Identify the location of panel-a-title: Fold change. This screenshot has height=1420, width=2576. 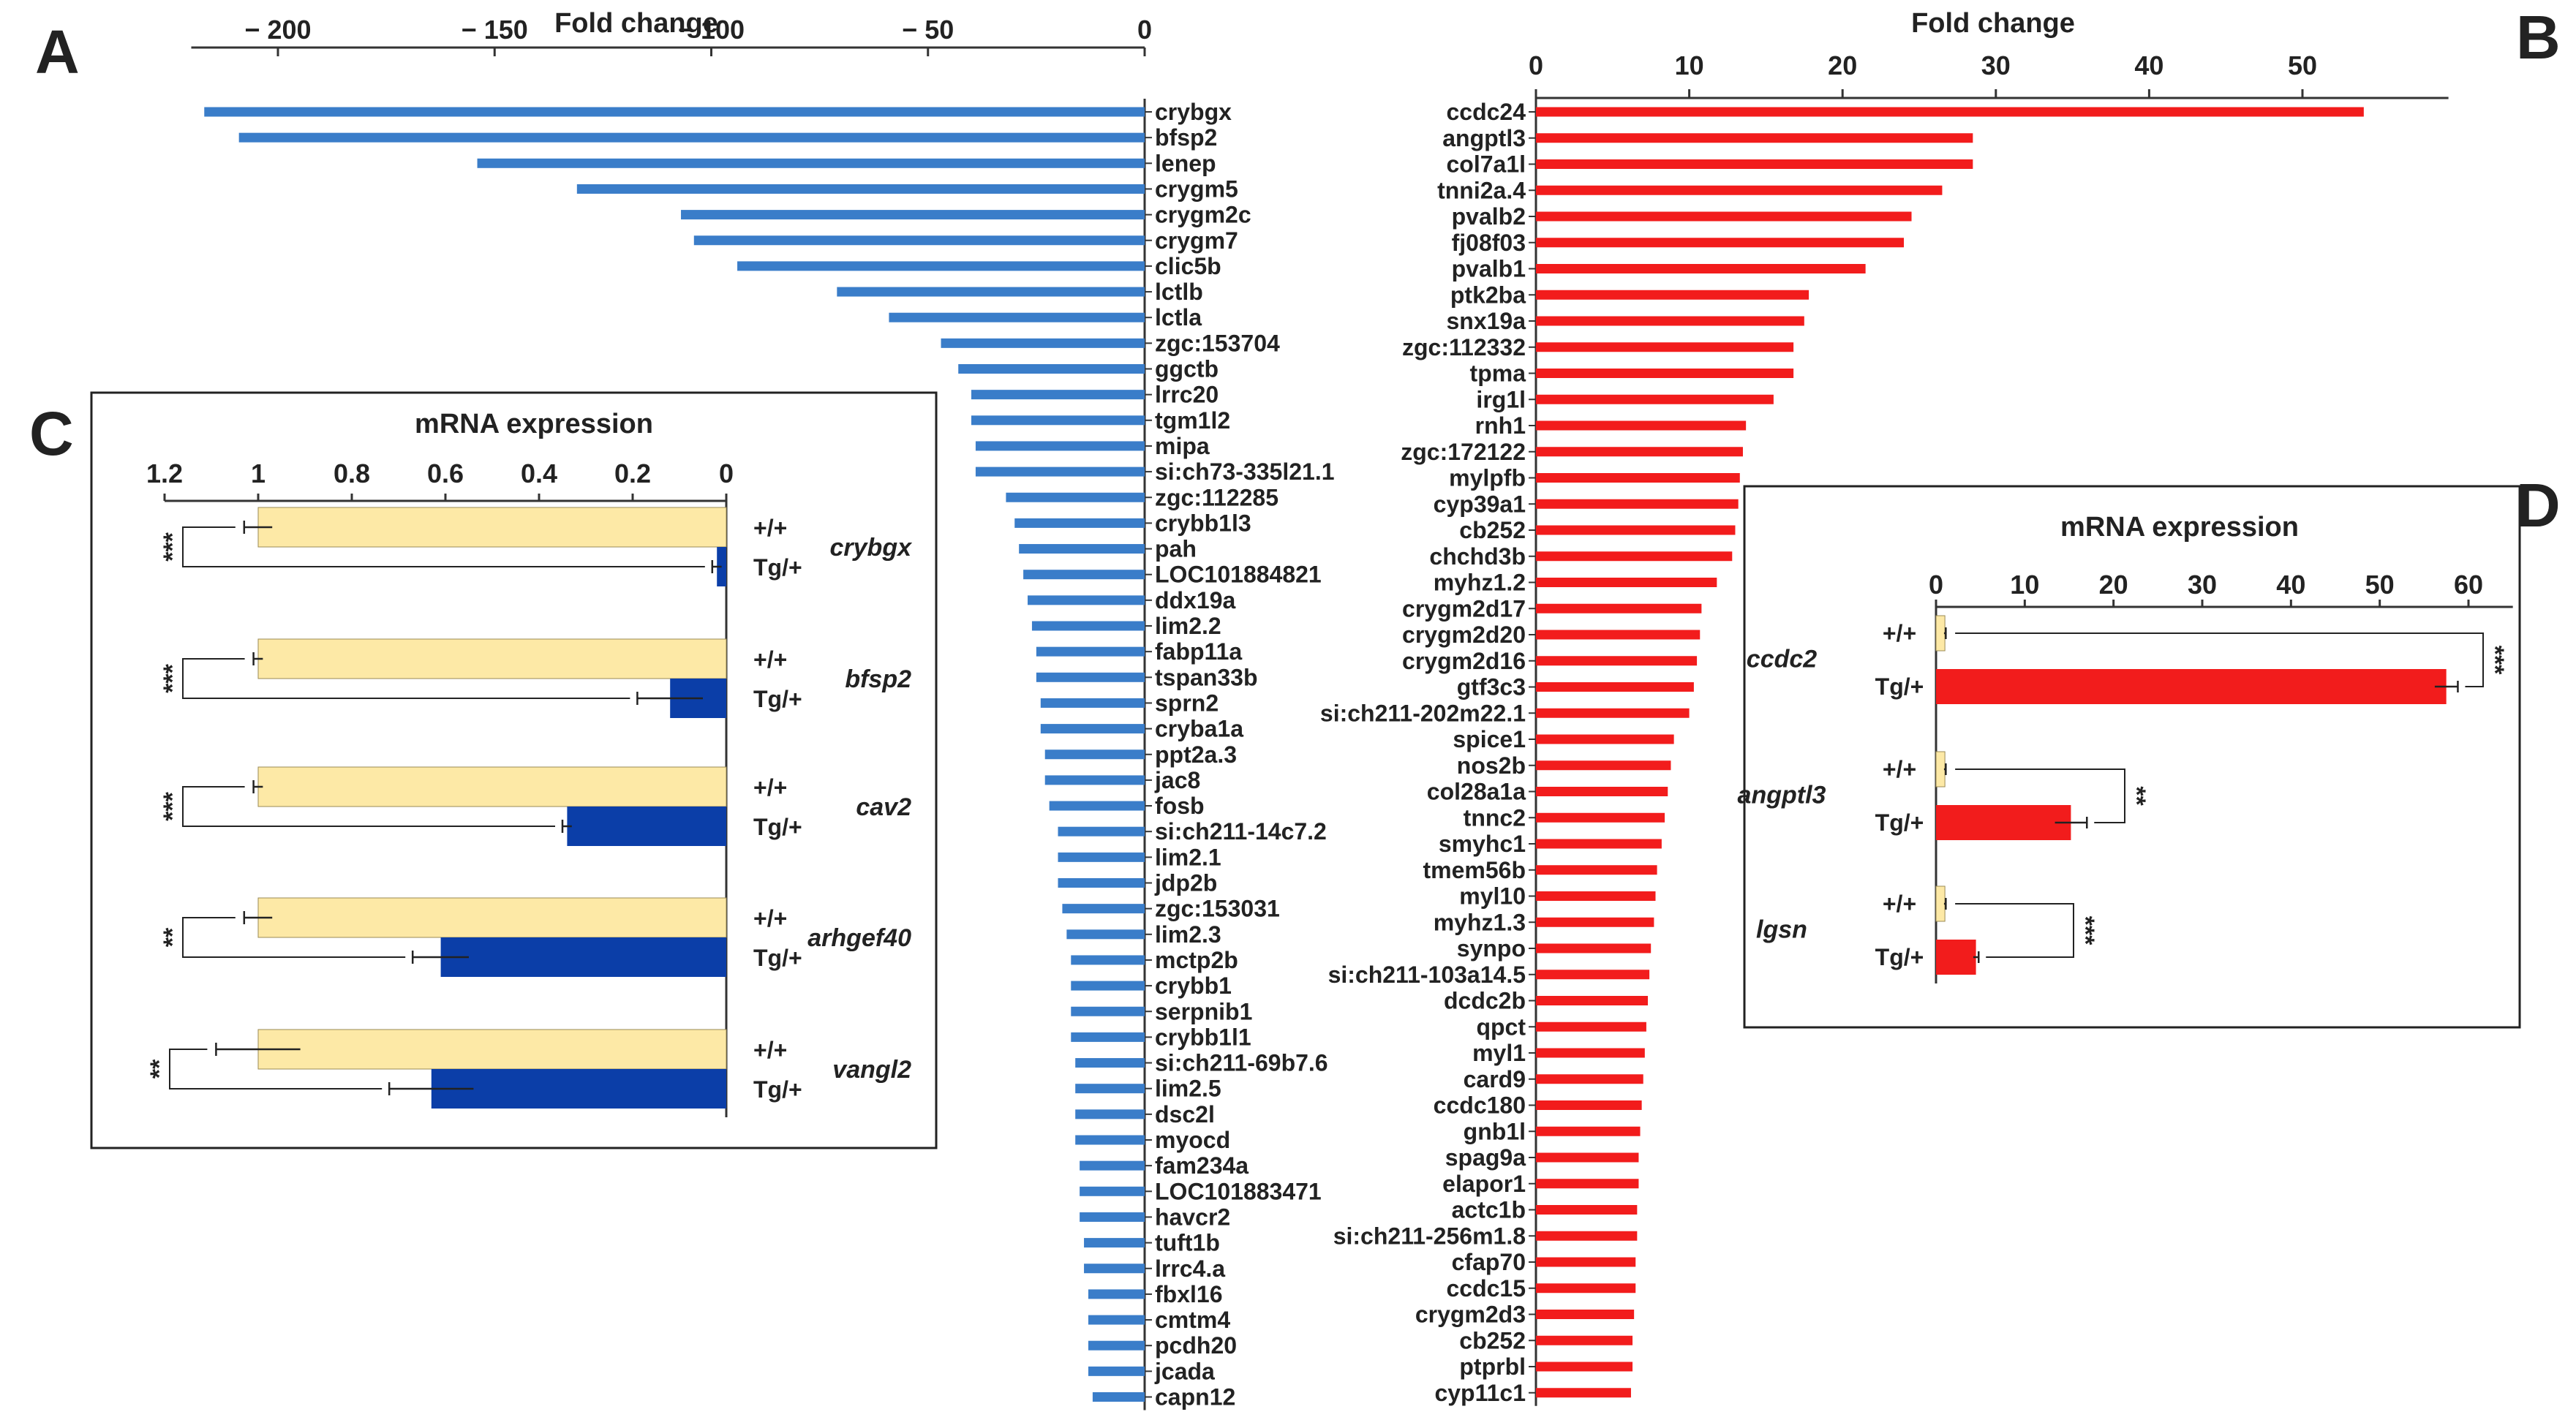
(636, 23).